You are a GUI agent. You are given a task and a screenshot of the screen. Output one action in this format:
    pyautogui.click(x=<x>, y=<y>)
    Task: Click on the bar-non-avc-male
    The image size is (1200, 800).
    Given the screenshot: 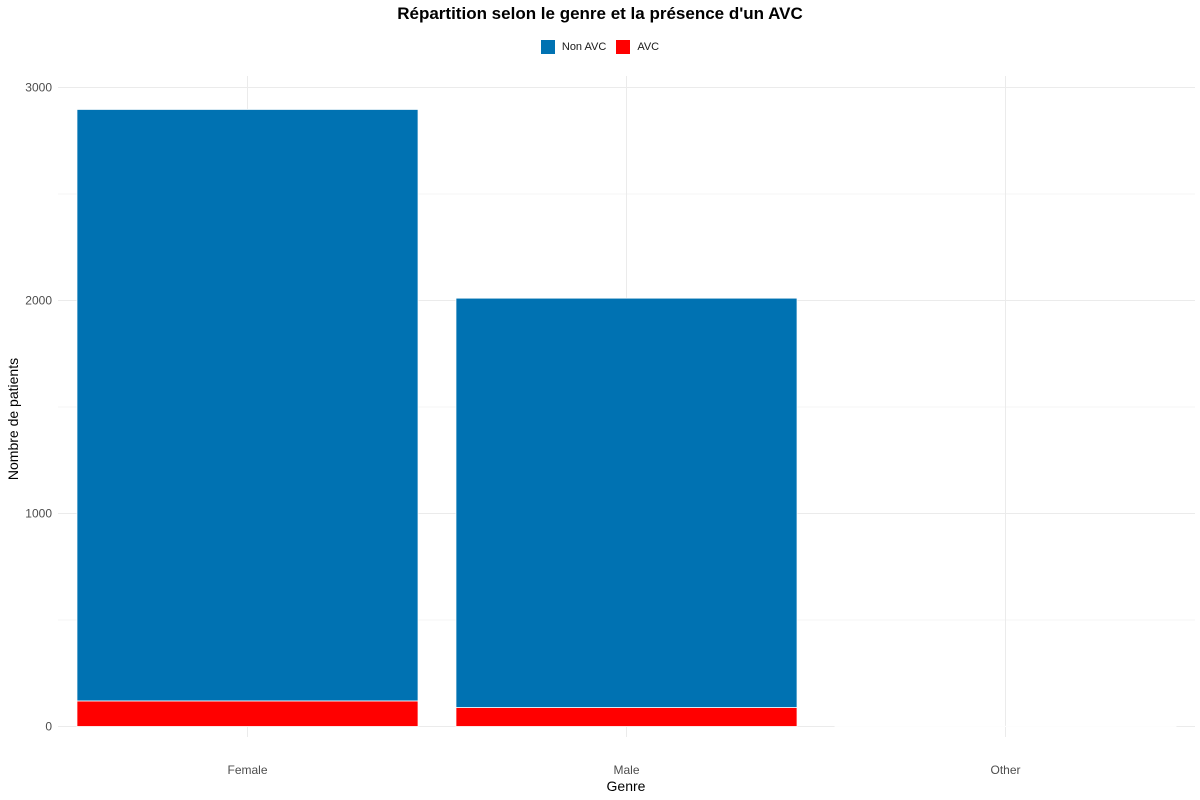 What is the action you would take?
    pyautogui.click(x=626, y=502)
    